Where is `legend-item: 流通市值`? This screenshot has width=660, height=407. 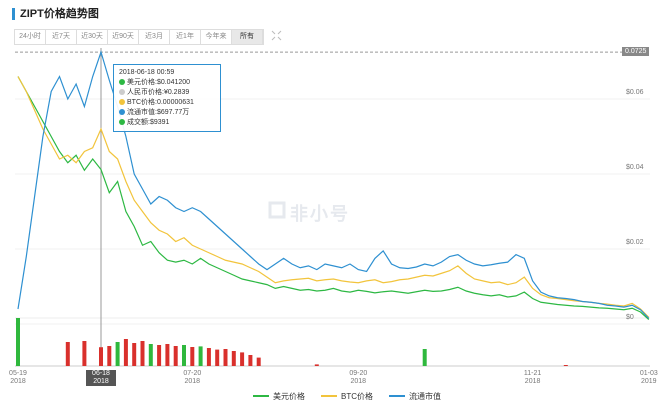 legend-item: 流通市值 is located at coordinates (415, 396).